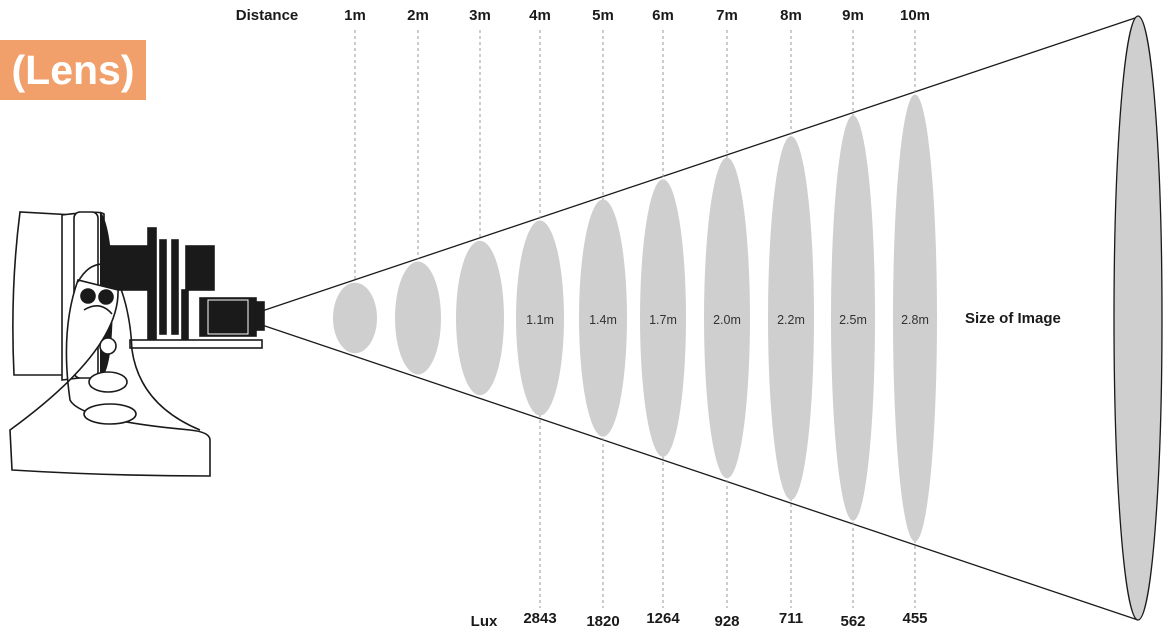  What do you see at coordinates (791, 618) in the screenshot?
I see `lux-value-label: 711` at bounding box center [791, 618].